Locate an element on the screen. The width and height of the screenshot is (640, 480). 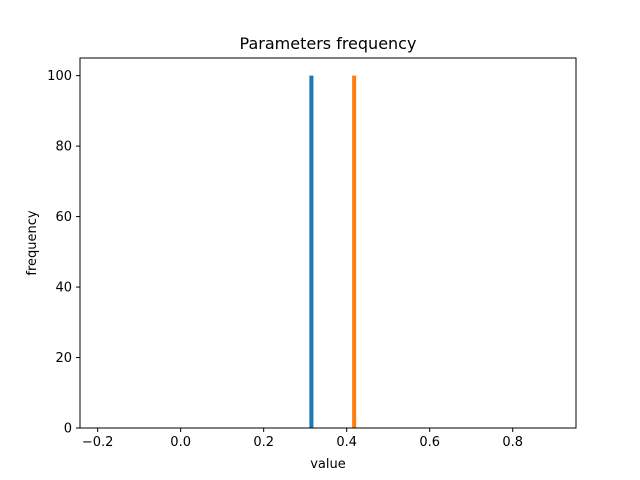
y-axis-label: frequency is located at coordinates (32, 243).